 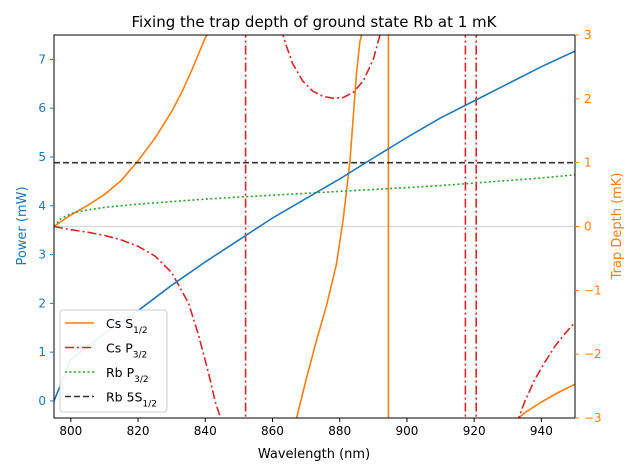 What do you see at coordinates (127, 375) in the screenshot?
I see `legend-label-2: Rb P3/2` at bounding box center [127, 375].